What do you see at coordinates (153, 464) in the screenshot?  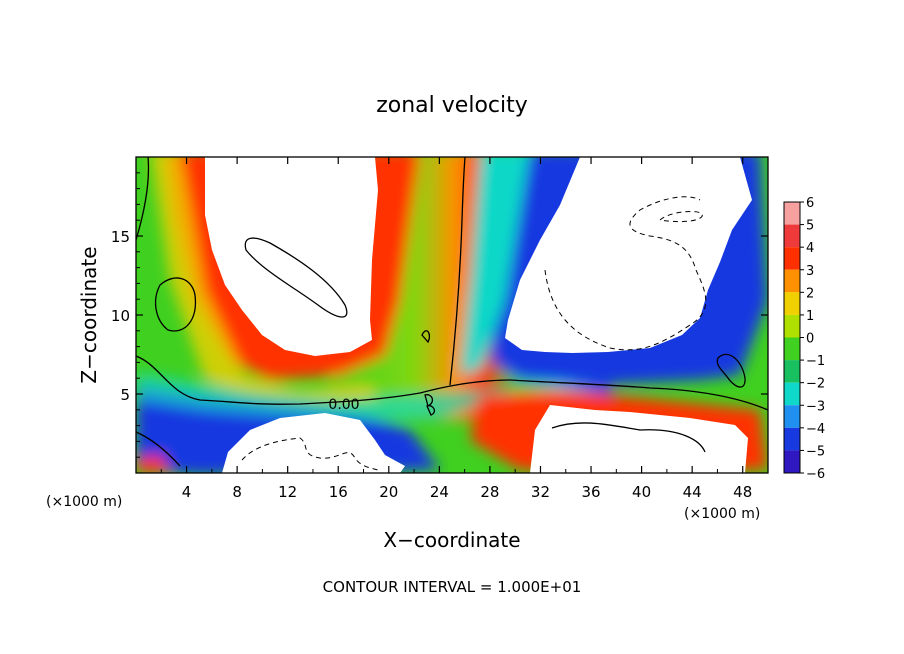 I see `left-column-warm` at bounding box center [153, 464].